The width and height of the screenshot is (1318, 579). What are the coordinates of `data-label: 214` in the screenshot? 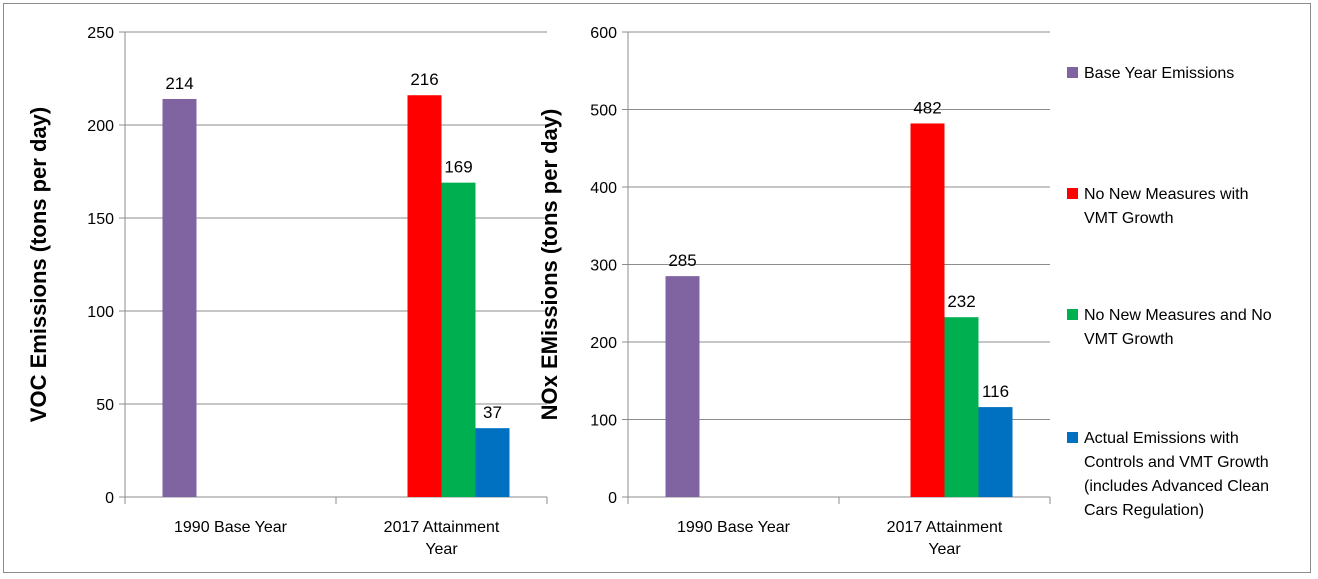 It's located at (179, 83).